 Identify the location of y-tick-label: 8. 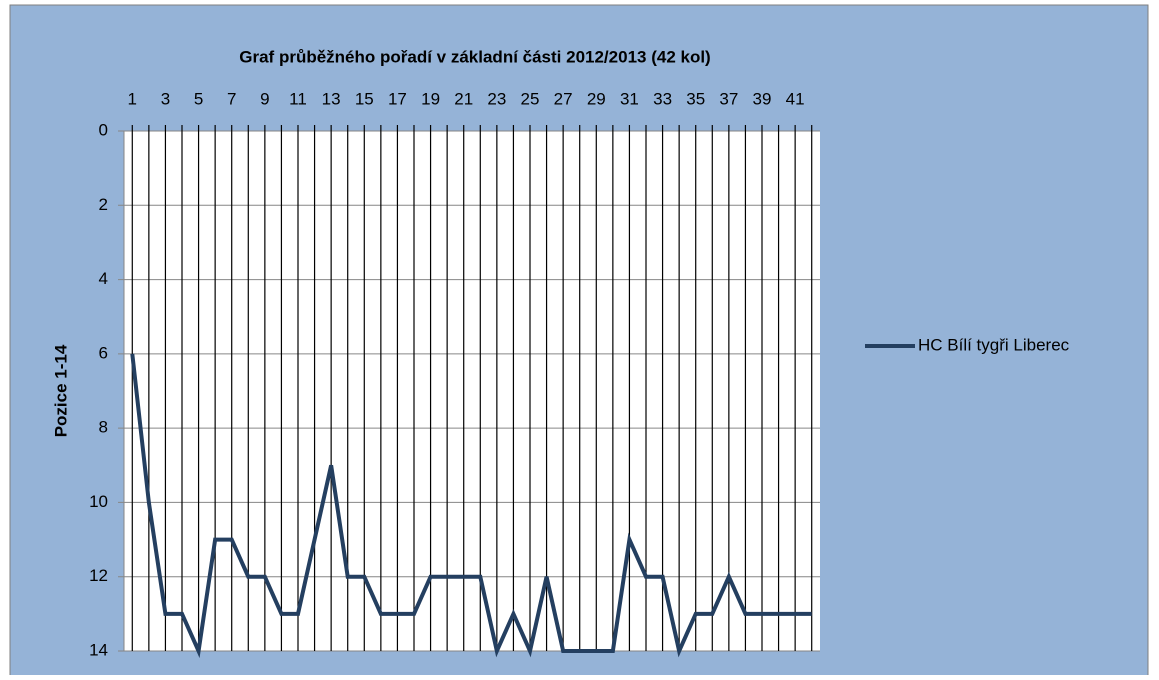
(103, 427).